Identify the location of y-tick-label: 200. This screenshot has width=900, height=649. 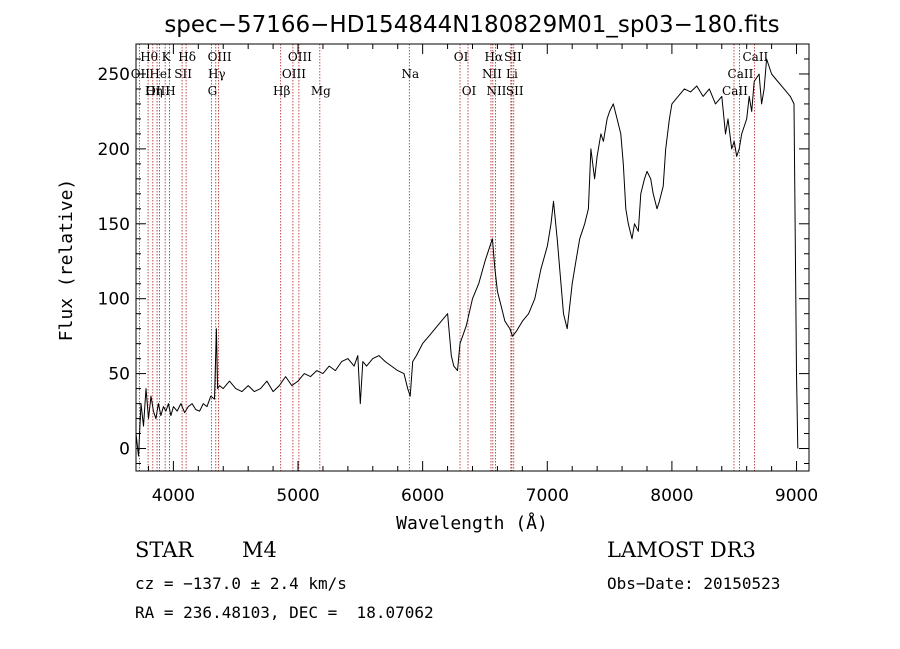
(114, 150).